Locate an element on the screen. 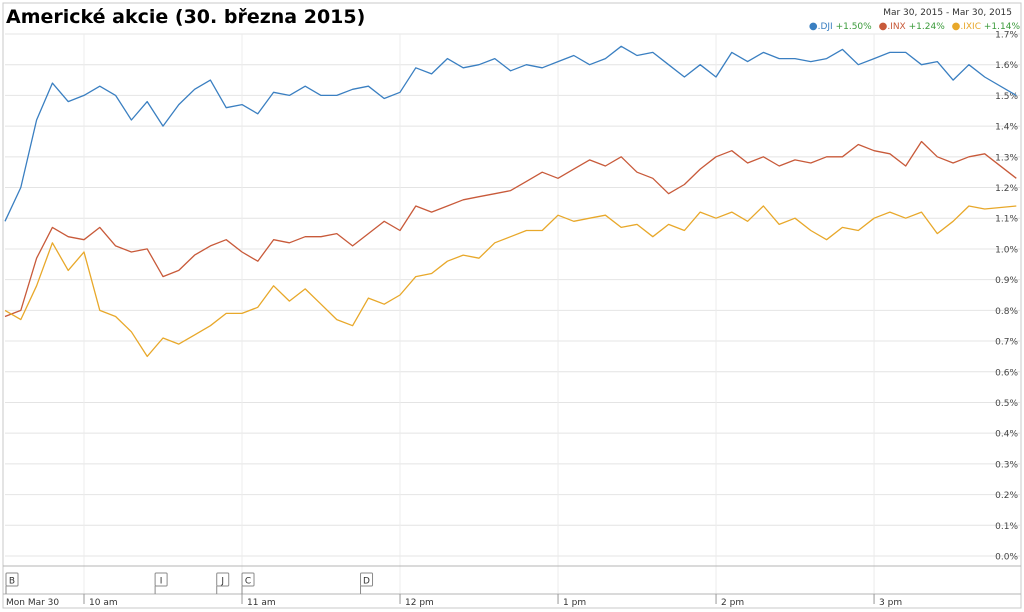 The width and height of the screenshot is (1024, 612). legend-item-ixic: ●.IXIC +1.14% is located at coordinates (985, 26).